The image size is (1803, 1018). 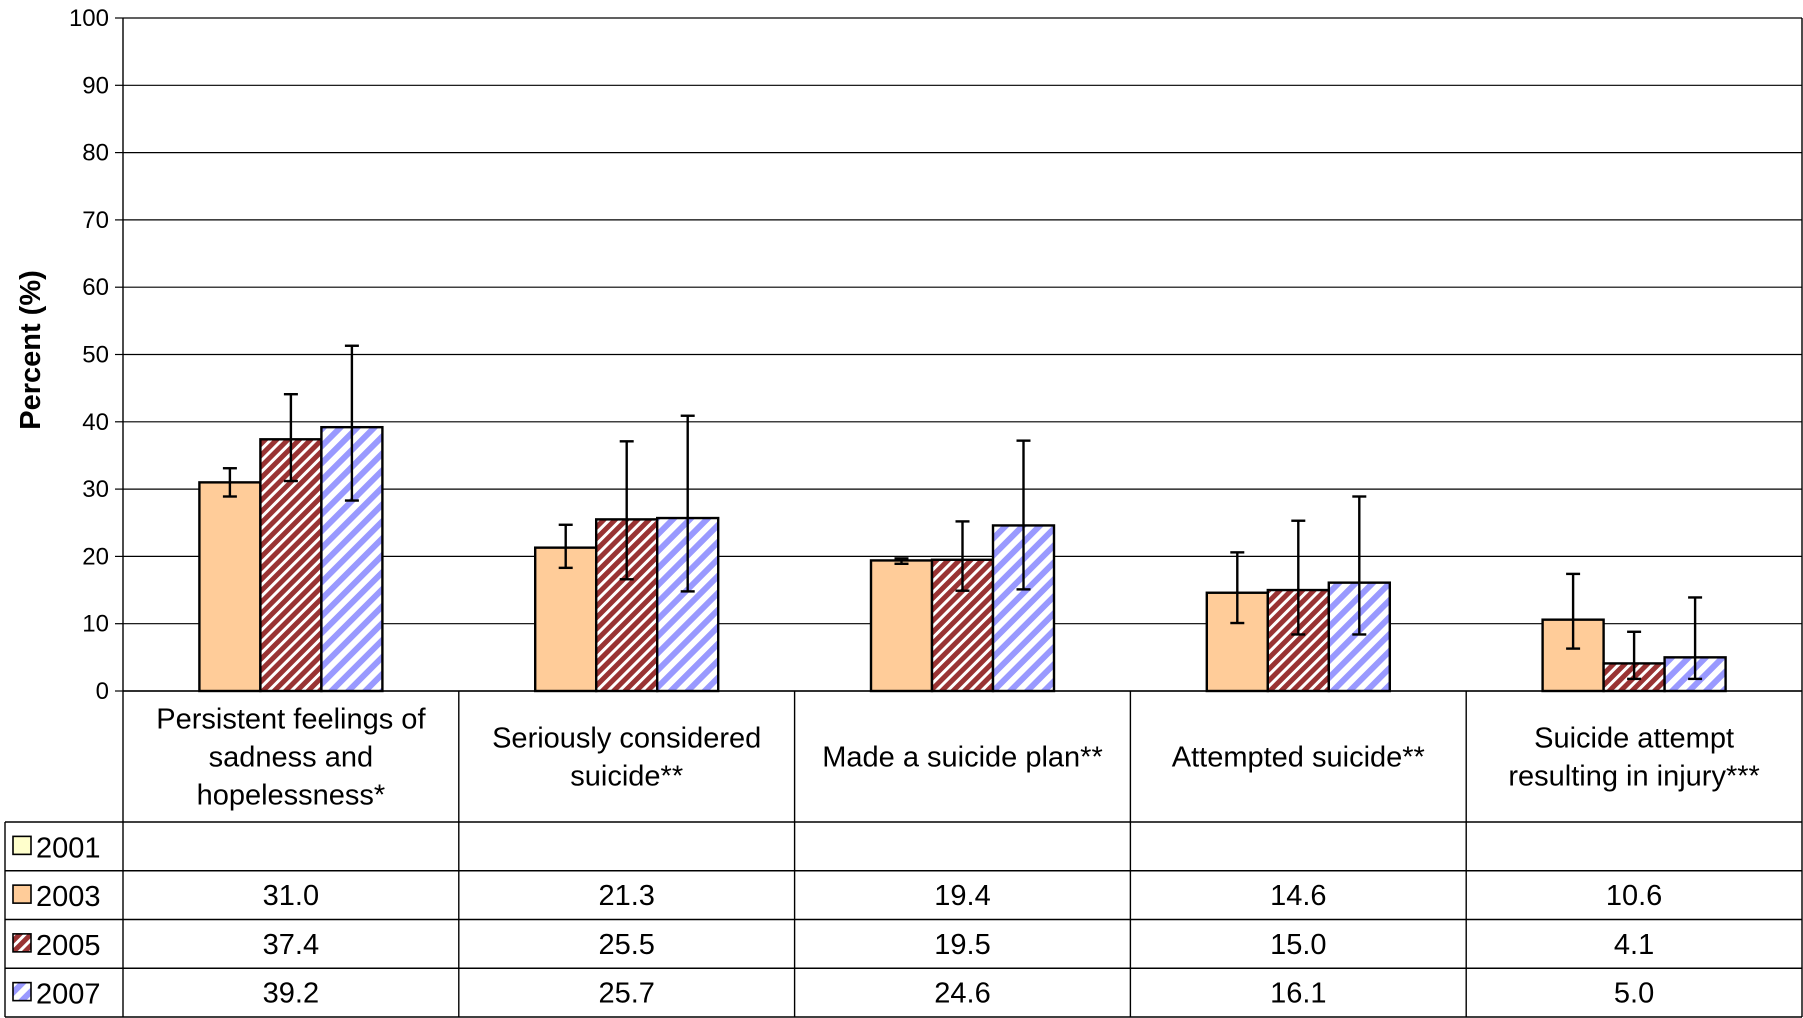 I want to click on category-label: Seriously considered suicide**, so click(x=626, y=758).